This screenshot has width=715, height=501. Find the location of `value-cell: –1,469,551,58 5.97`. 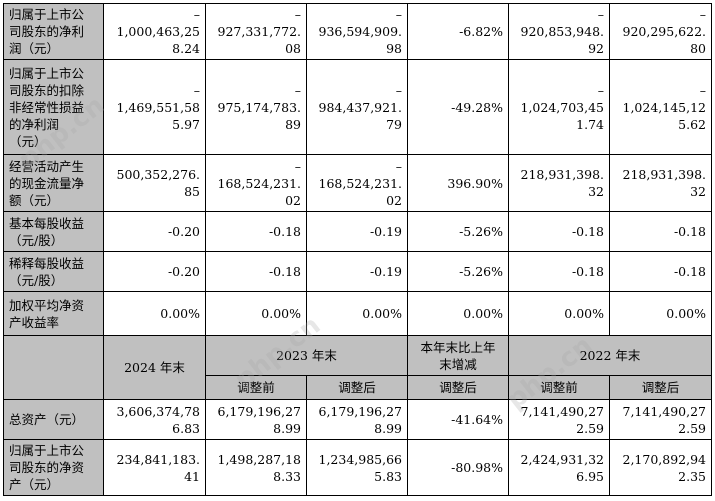

value-cell: –1,469,551,58 5.97 is located at coordinates (154, 107).